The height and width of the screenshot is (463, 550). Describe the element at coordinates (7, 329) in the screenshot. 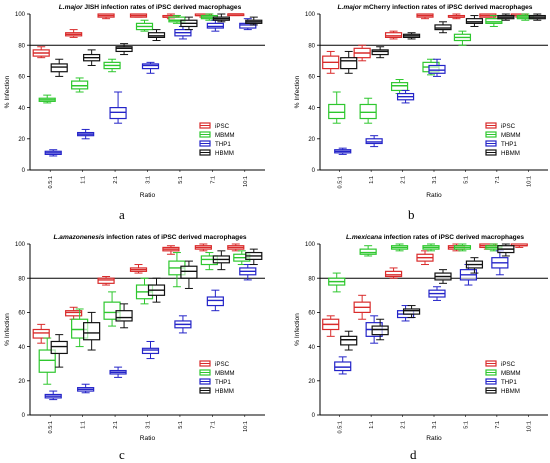

I see `y-axis-label: % Infection` at that location.